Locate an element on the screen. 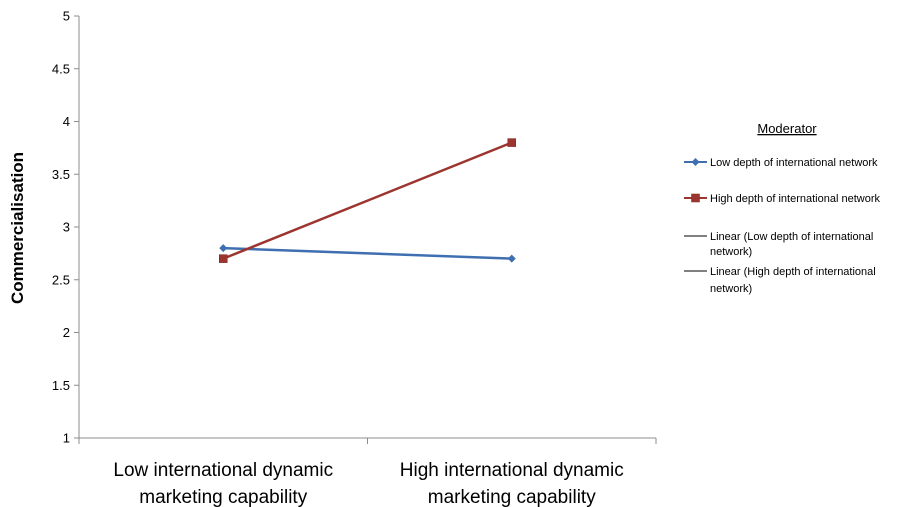 Image resolution: width=910 pixels, height=507 pixels. series-diamond is located at coordinates (367, 253).